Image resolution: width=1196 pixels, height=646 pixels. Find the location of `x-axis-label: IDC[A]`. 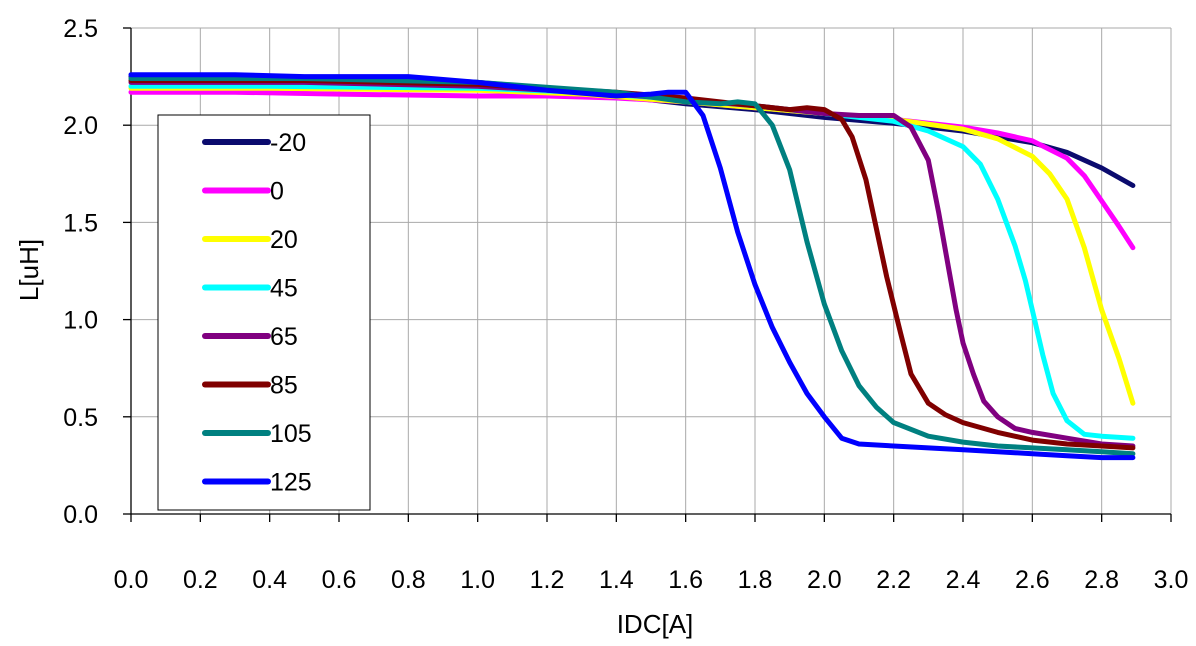

x-axis-label: IDC[A] is located at coordinates (655, 624).